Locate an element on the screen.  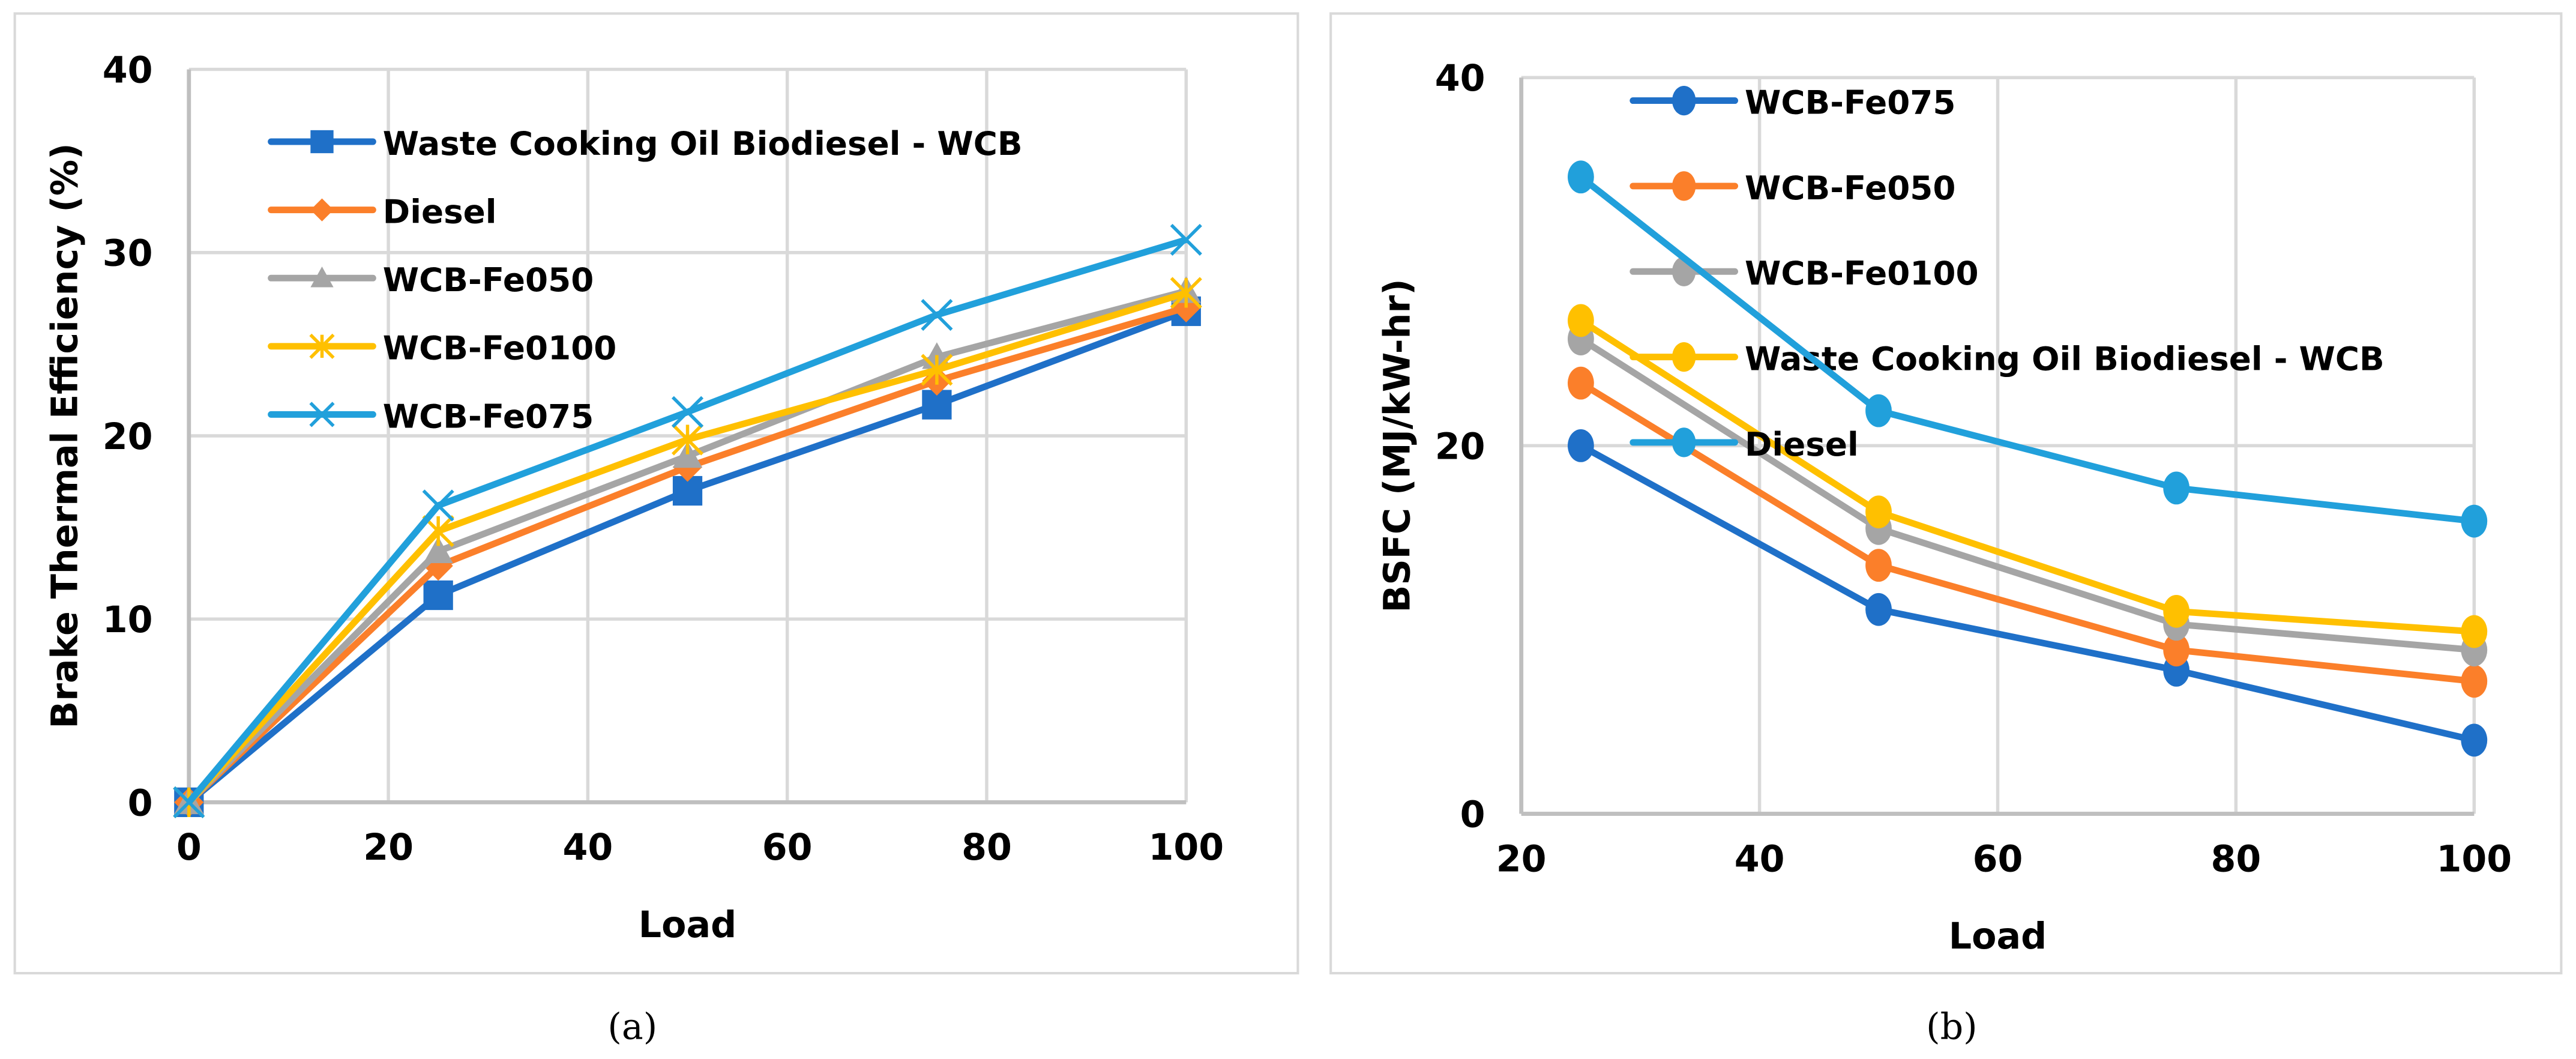
star-marker is located at coordinates (322, 346).